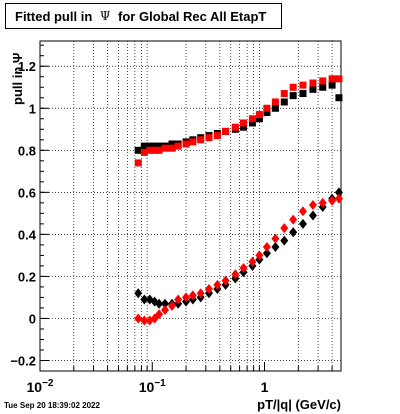 The image size is (400, 414). I want to click on y-tick-label: 1.2, so click(27, 66).